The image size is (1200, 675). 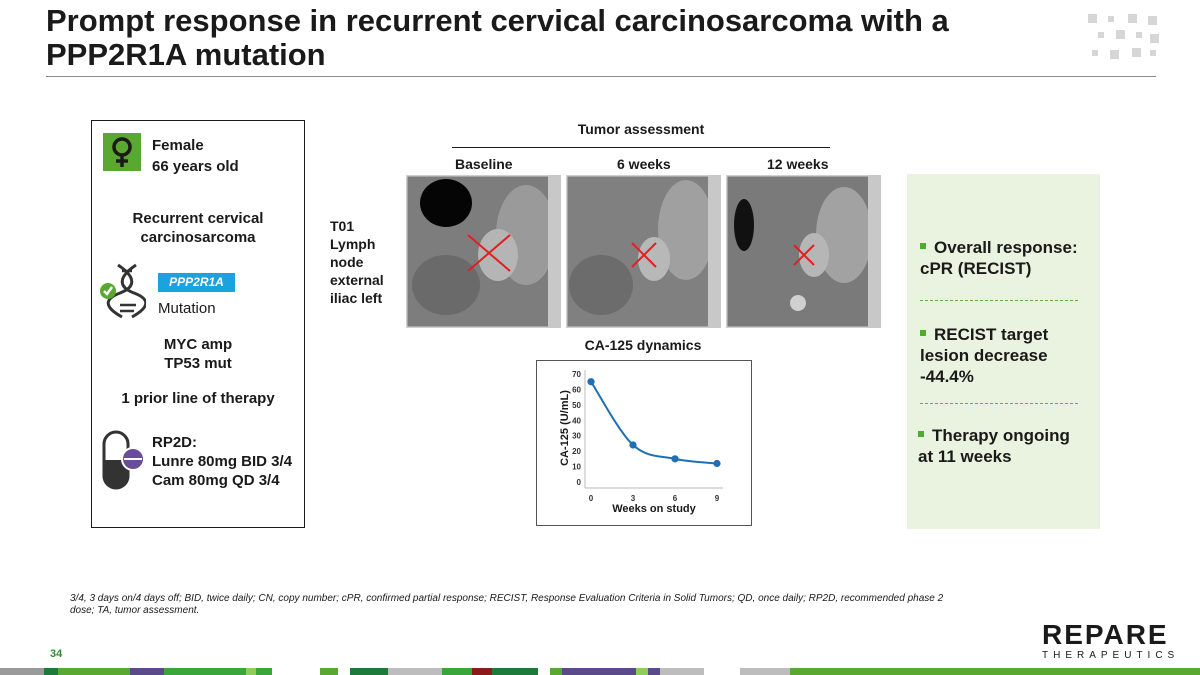 I want to click on result-text-3: Therapy ongoing at 11 weeks, so click(x=994, y=446).